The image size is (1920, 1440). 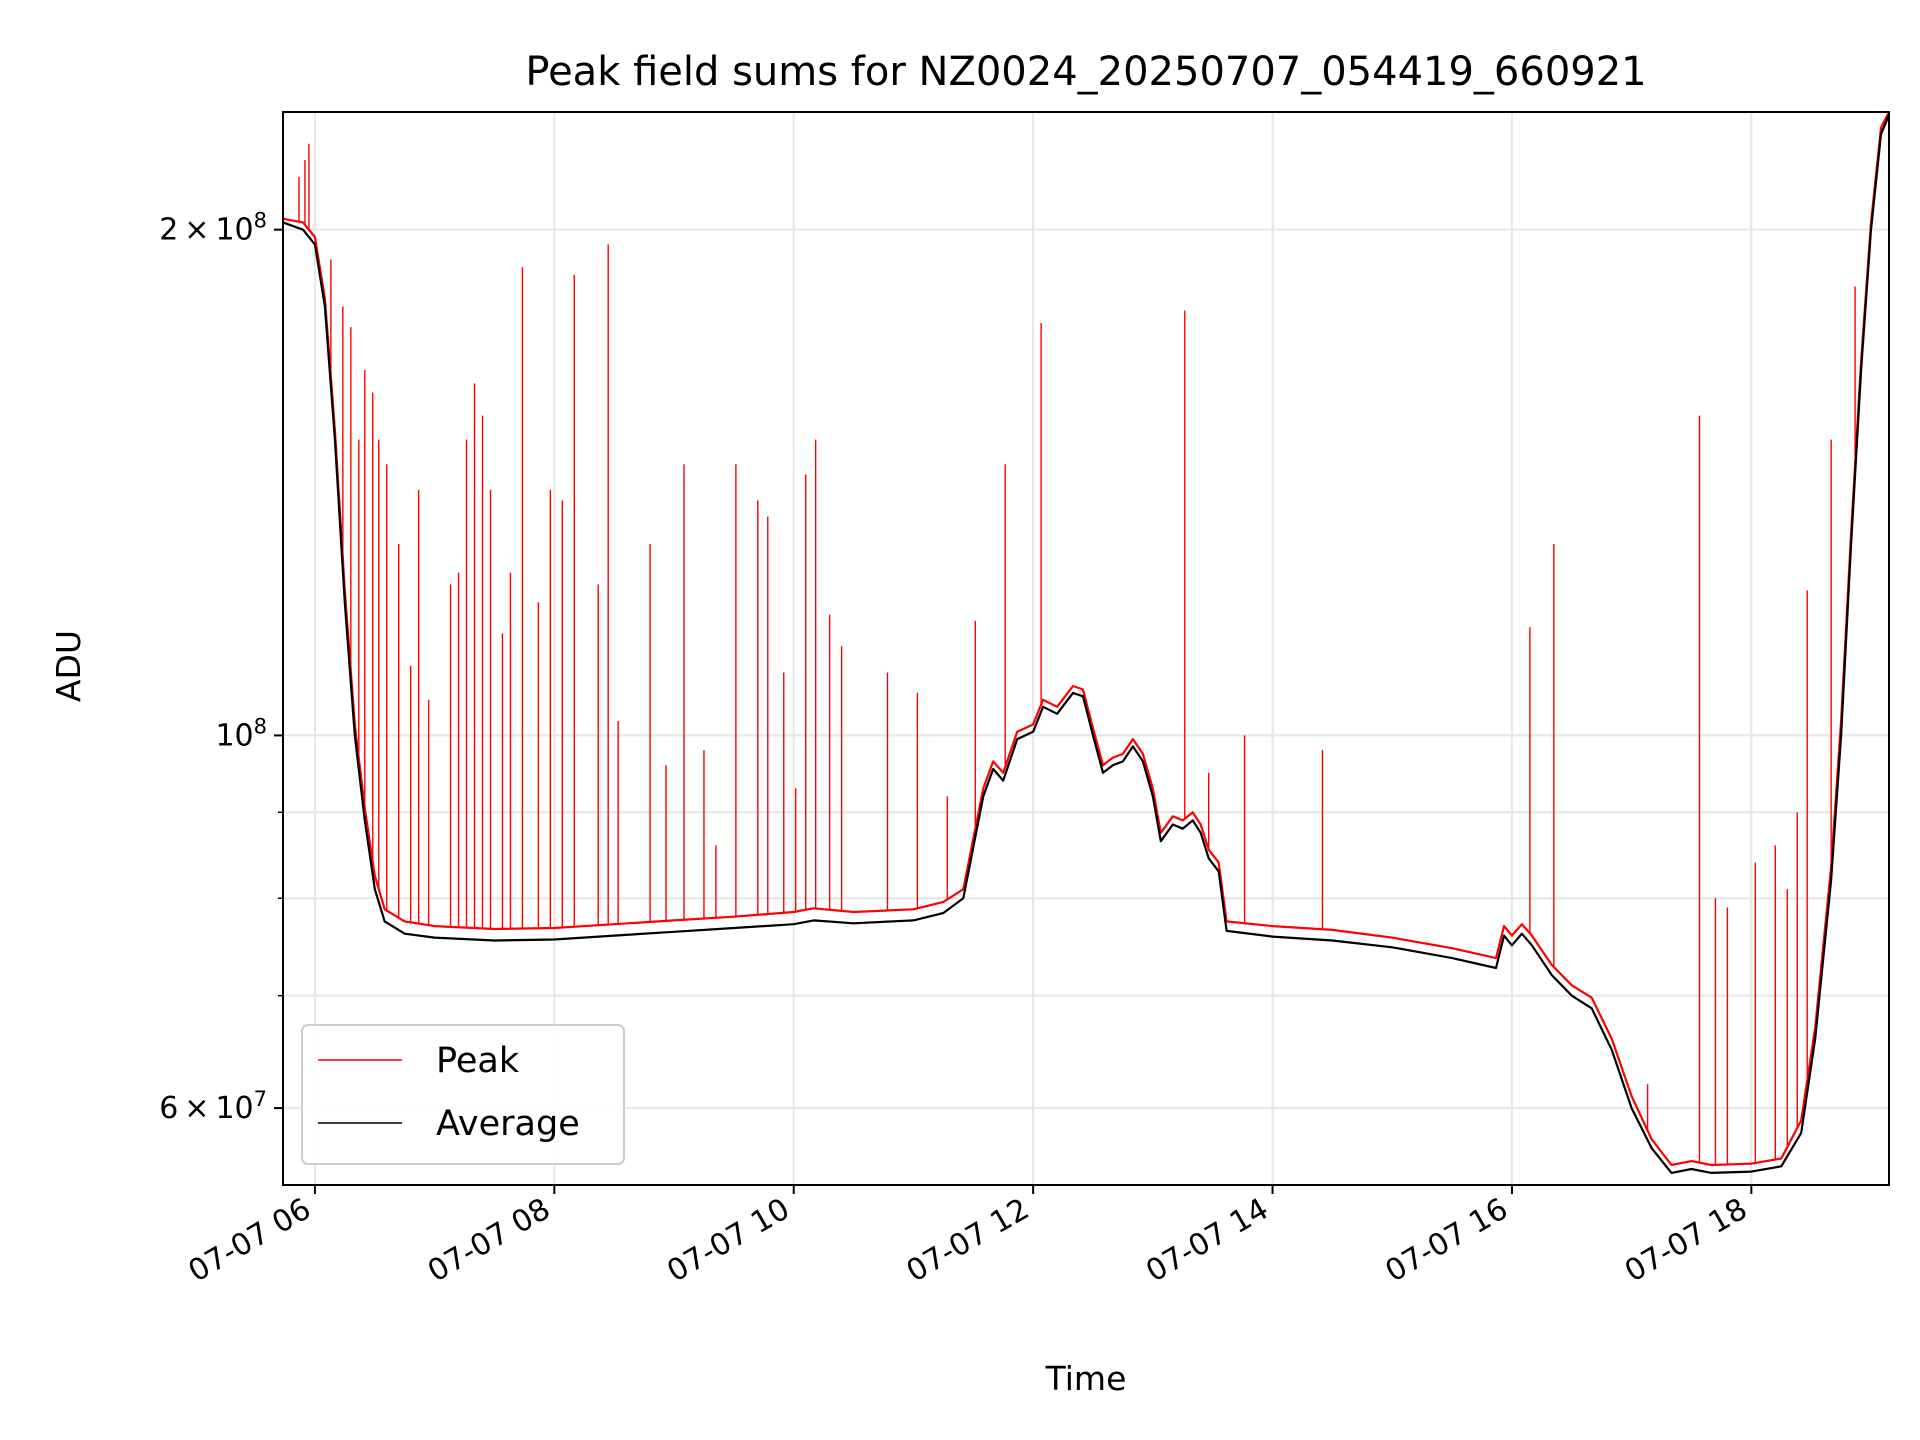 I want to click on legend-peak-label: Peak, so click(x=478, y=1061).